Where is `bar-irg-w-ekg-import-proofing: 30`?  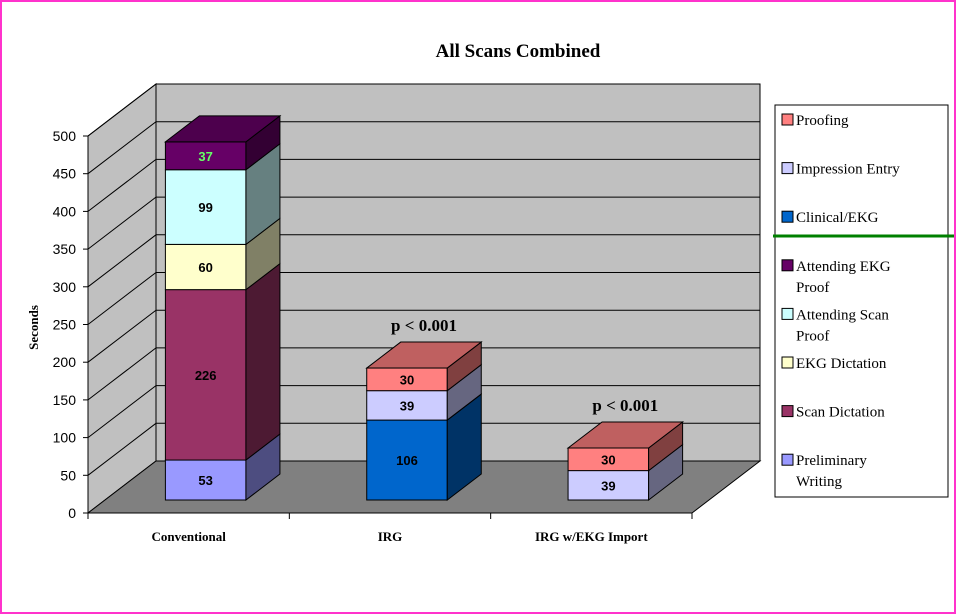
bar-irg-w-ekg-import-proofing: 30 is located at coordinates (625, 446).